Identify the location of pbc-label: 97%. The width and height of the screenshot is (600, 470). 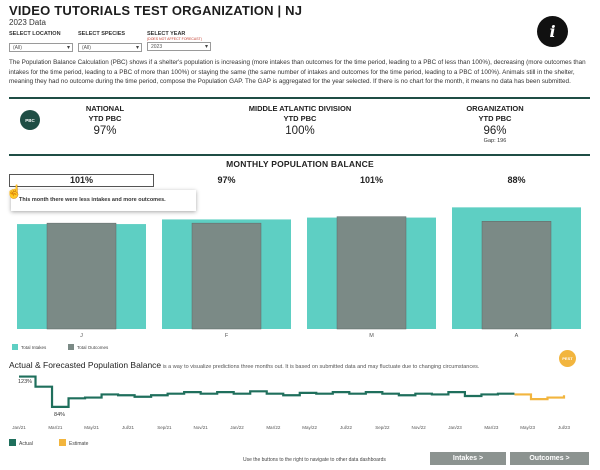
(226, 180).